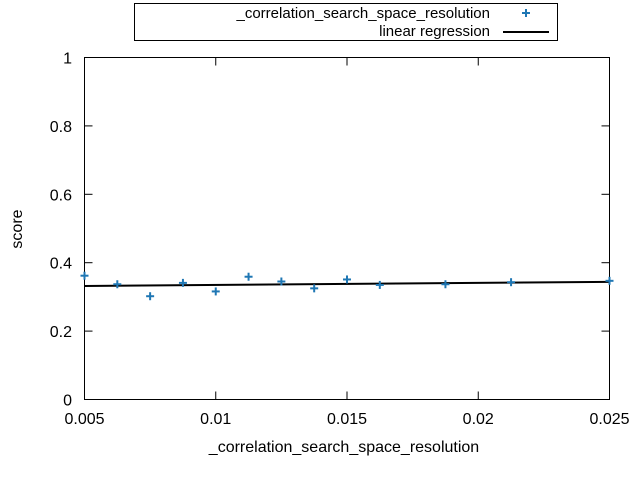  I want to click on x-tick-label: 0.015, so click(347, 419).